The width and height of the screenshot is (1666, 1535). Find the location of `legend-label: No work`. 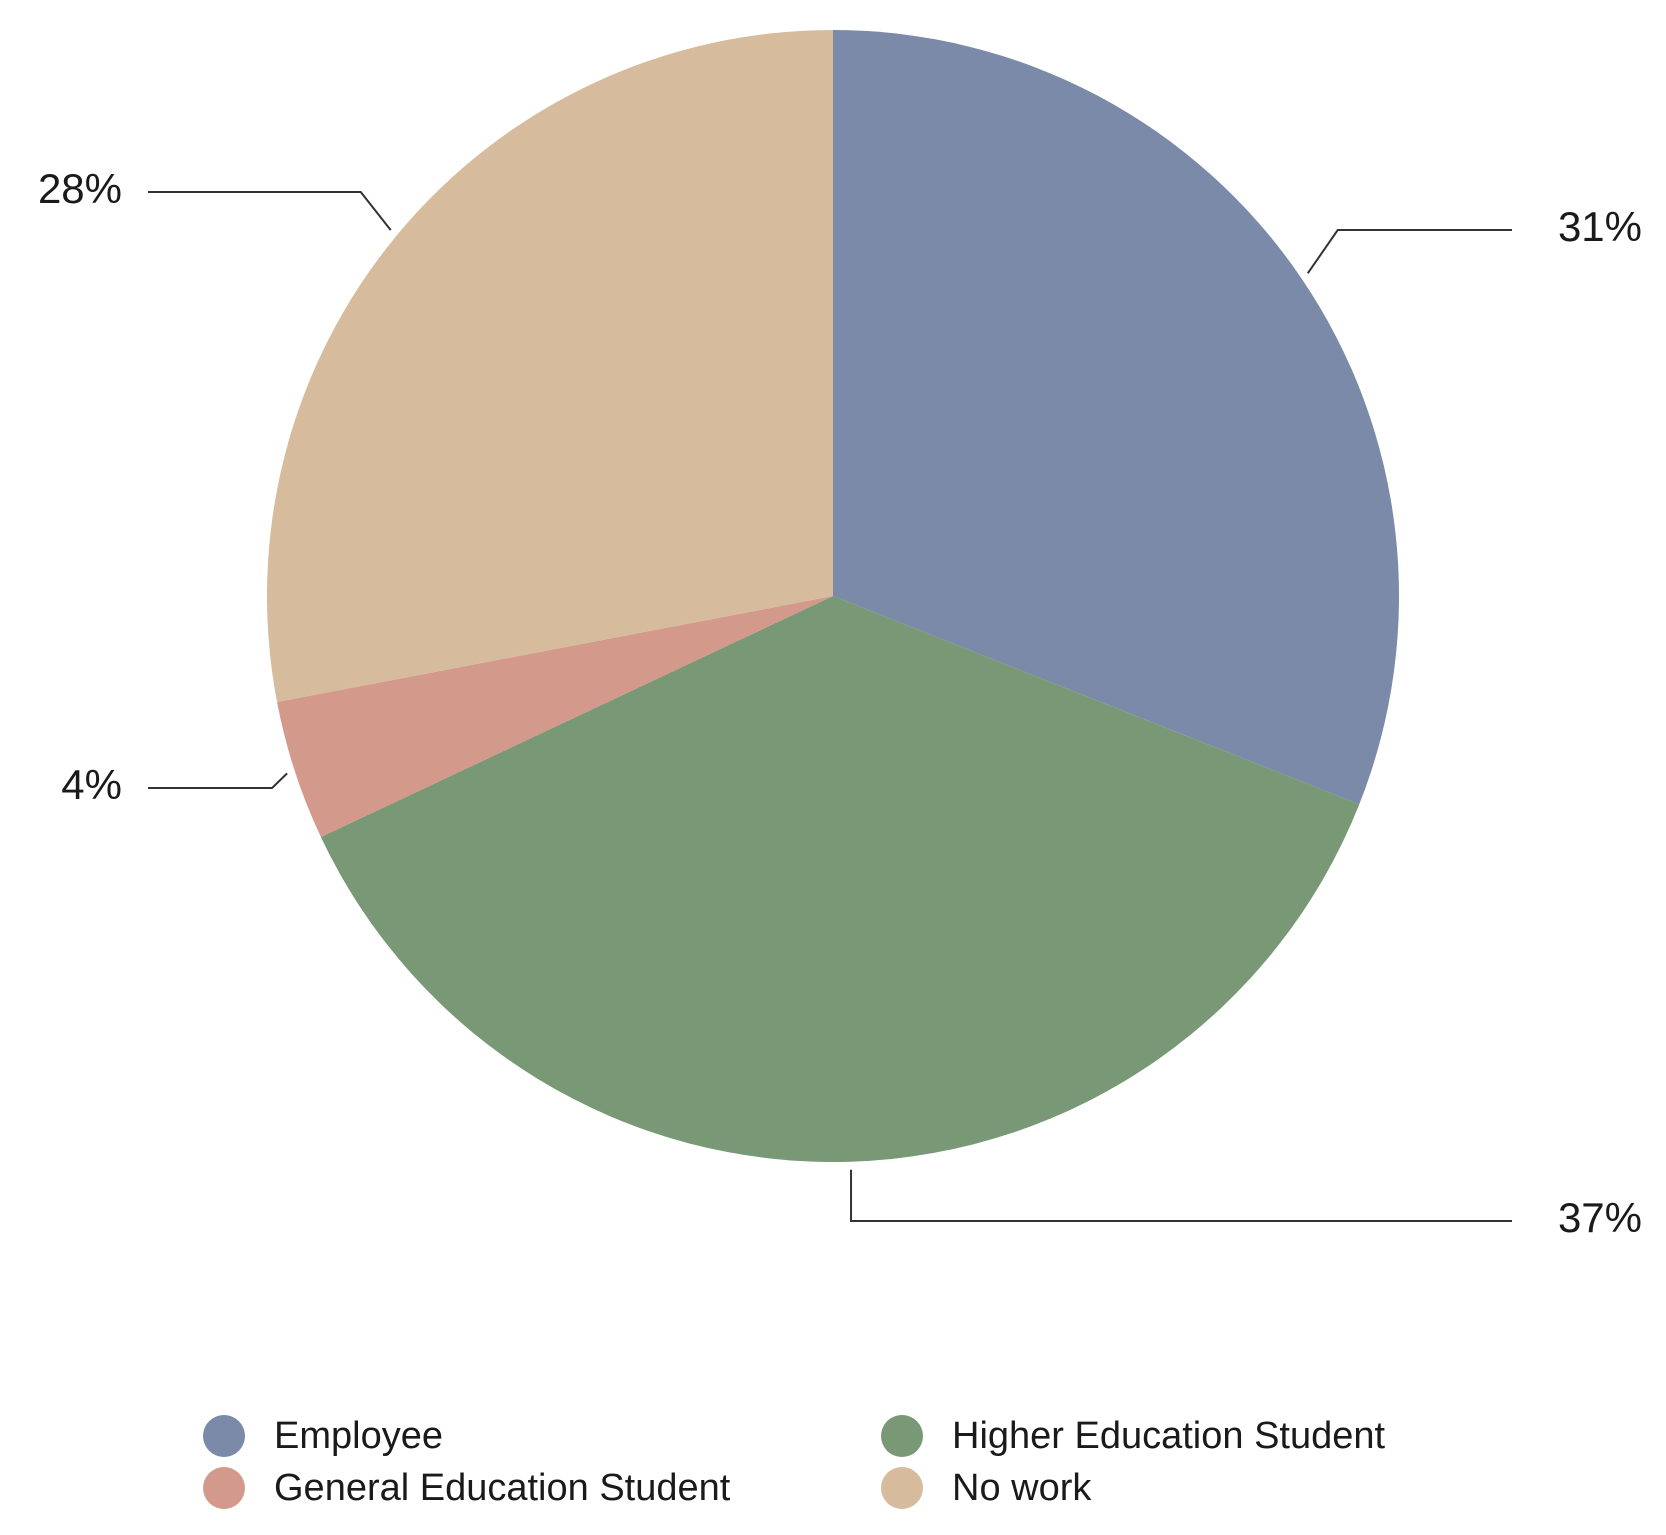

legend-label: No work is located at coordinates (1022, 1488).